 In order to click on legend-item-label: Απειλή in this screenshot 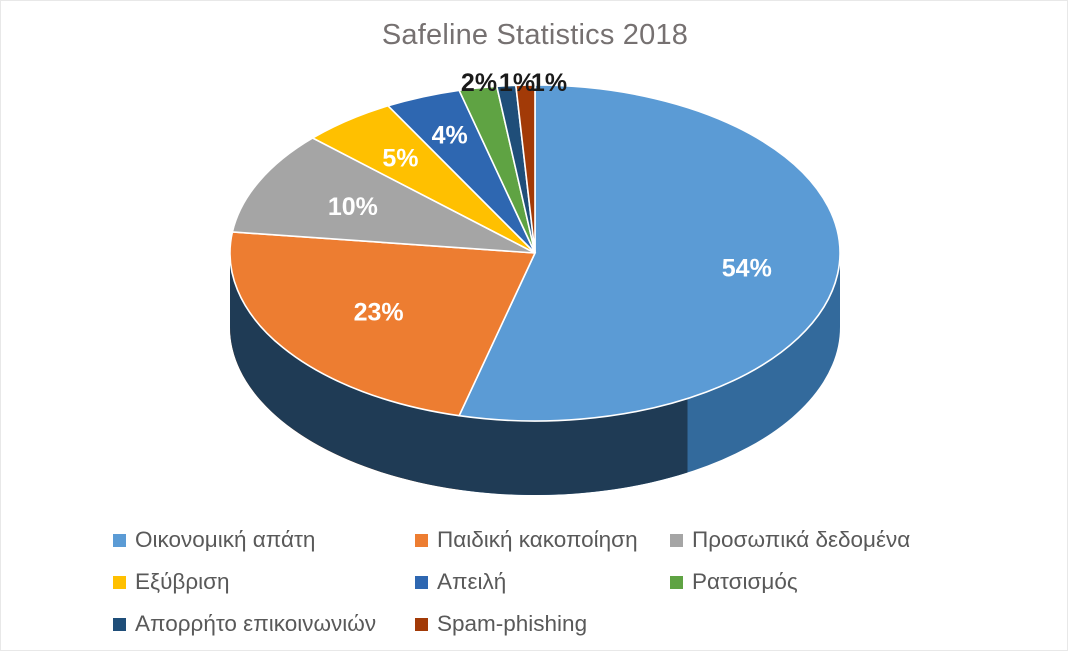, I will do `click(472, 581)`.